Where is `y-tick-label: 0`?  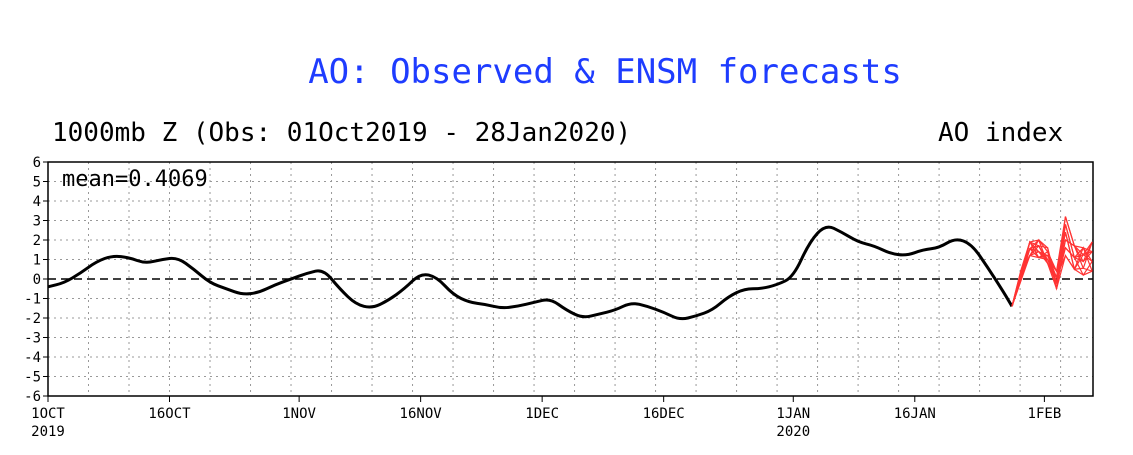 y-tick-label: 0 is located at coordinates (37, 280).